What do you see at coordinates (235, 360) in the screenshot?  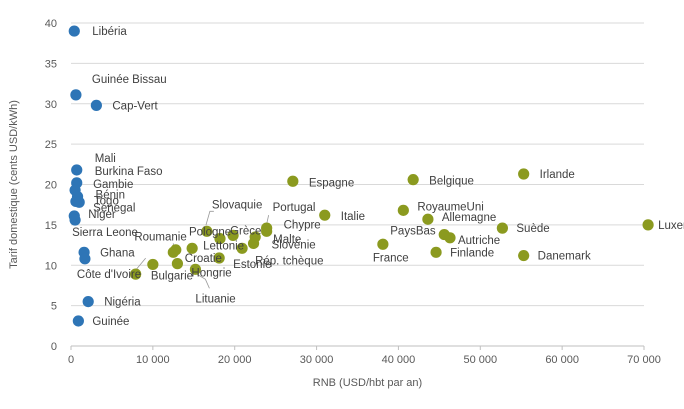 I see `x-tick-label: 20 000` at bounding box center [235, 360].